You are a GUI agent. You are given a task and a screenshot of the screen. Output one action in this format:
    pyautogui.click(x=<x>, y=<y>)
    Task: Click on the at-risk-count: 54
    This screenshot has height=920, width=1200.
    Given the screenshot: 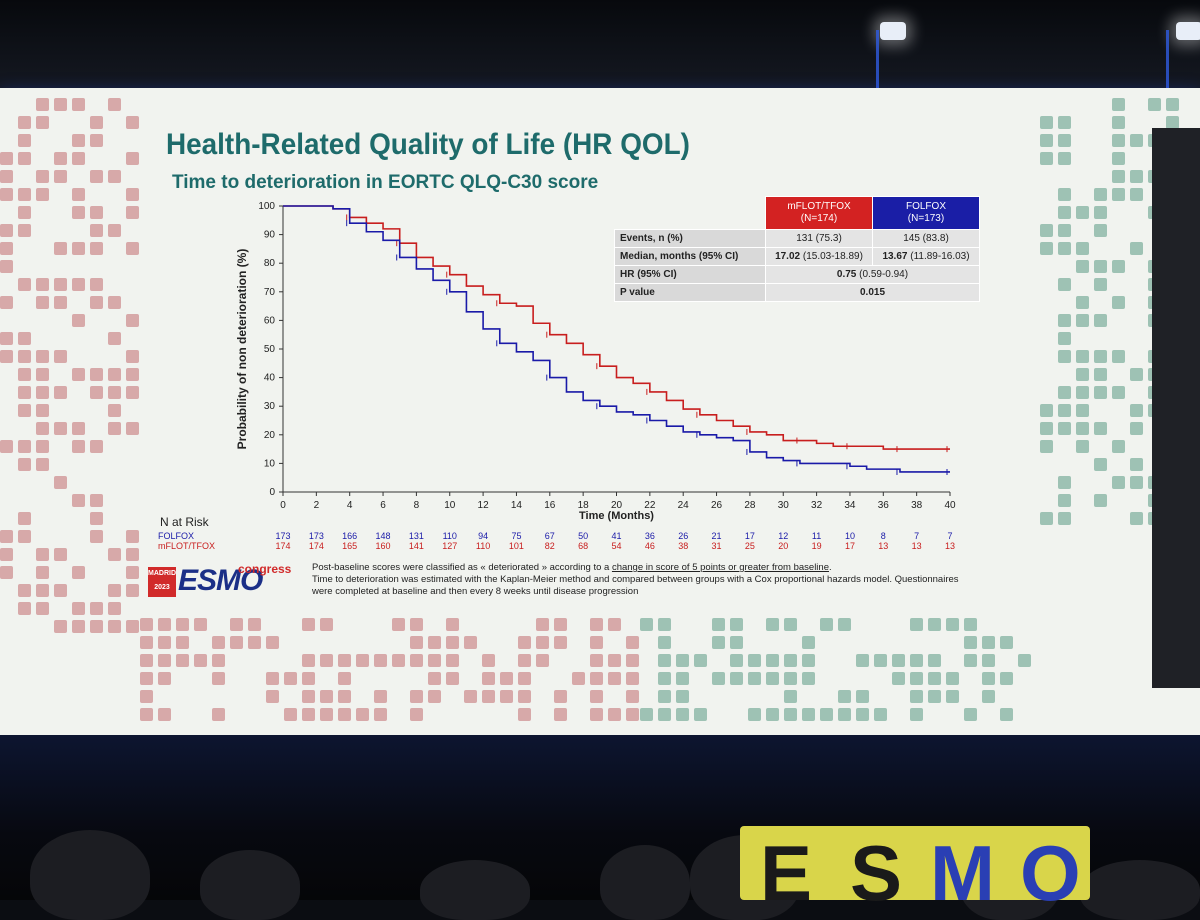 What is the action you would take?
    pyautogui.click(x=616, y=546)
    